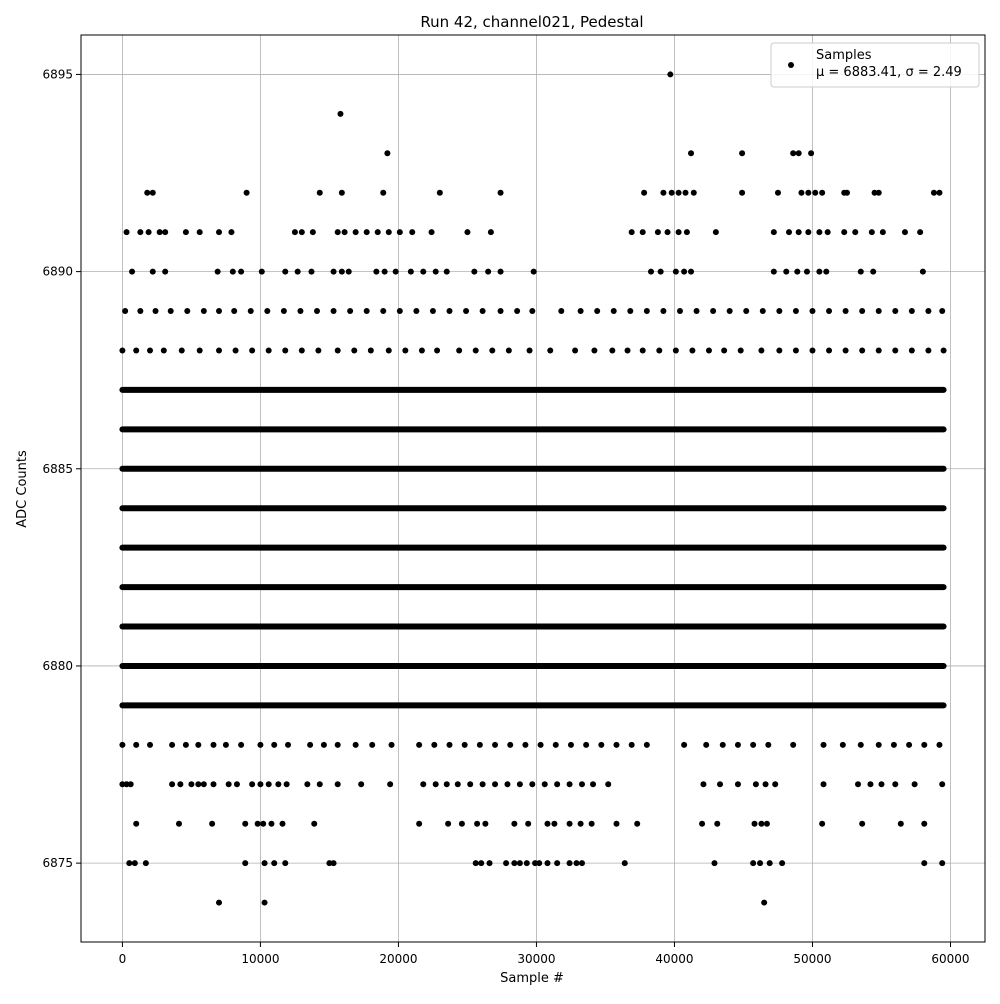  I want to click on y-tick-label: 6875, so click(57, 863).